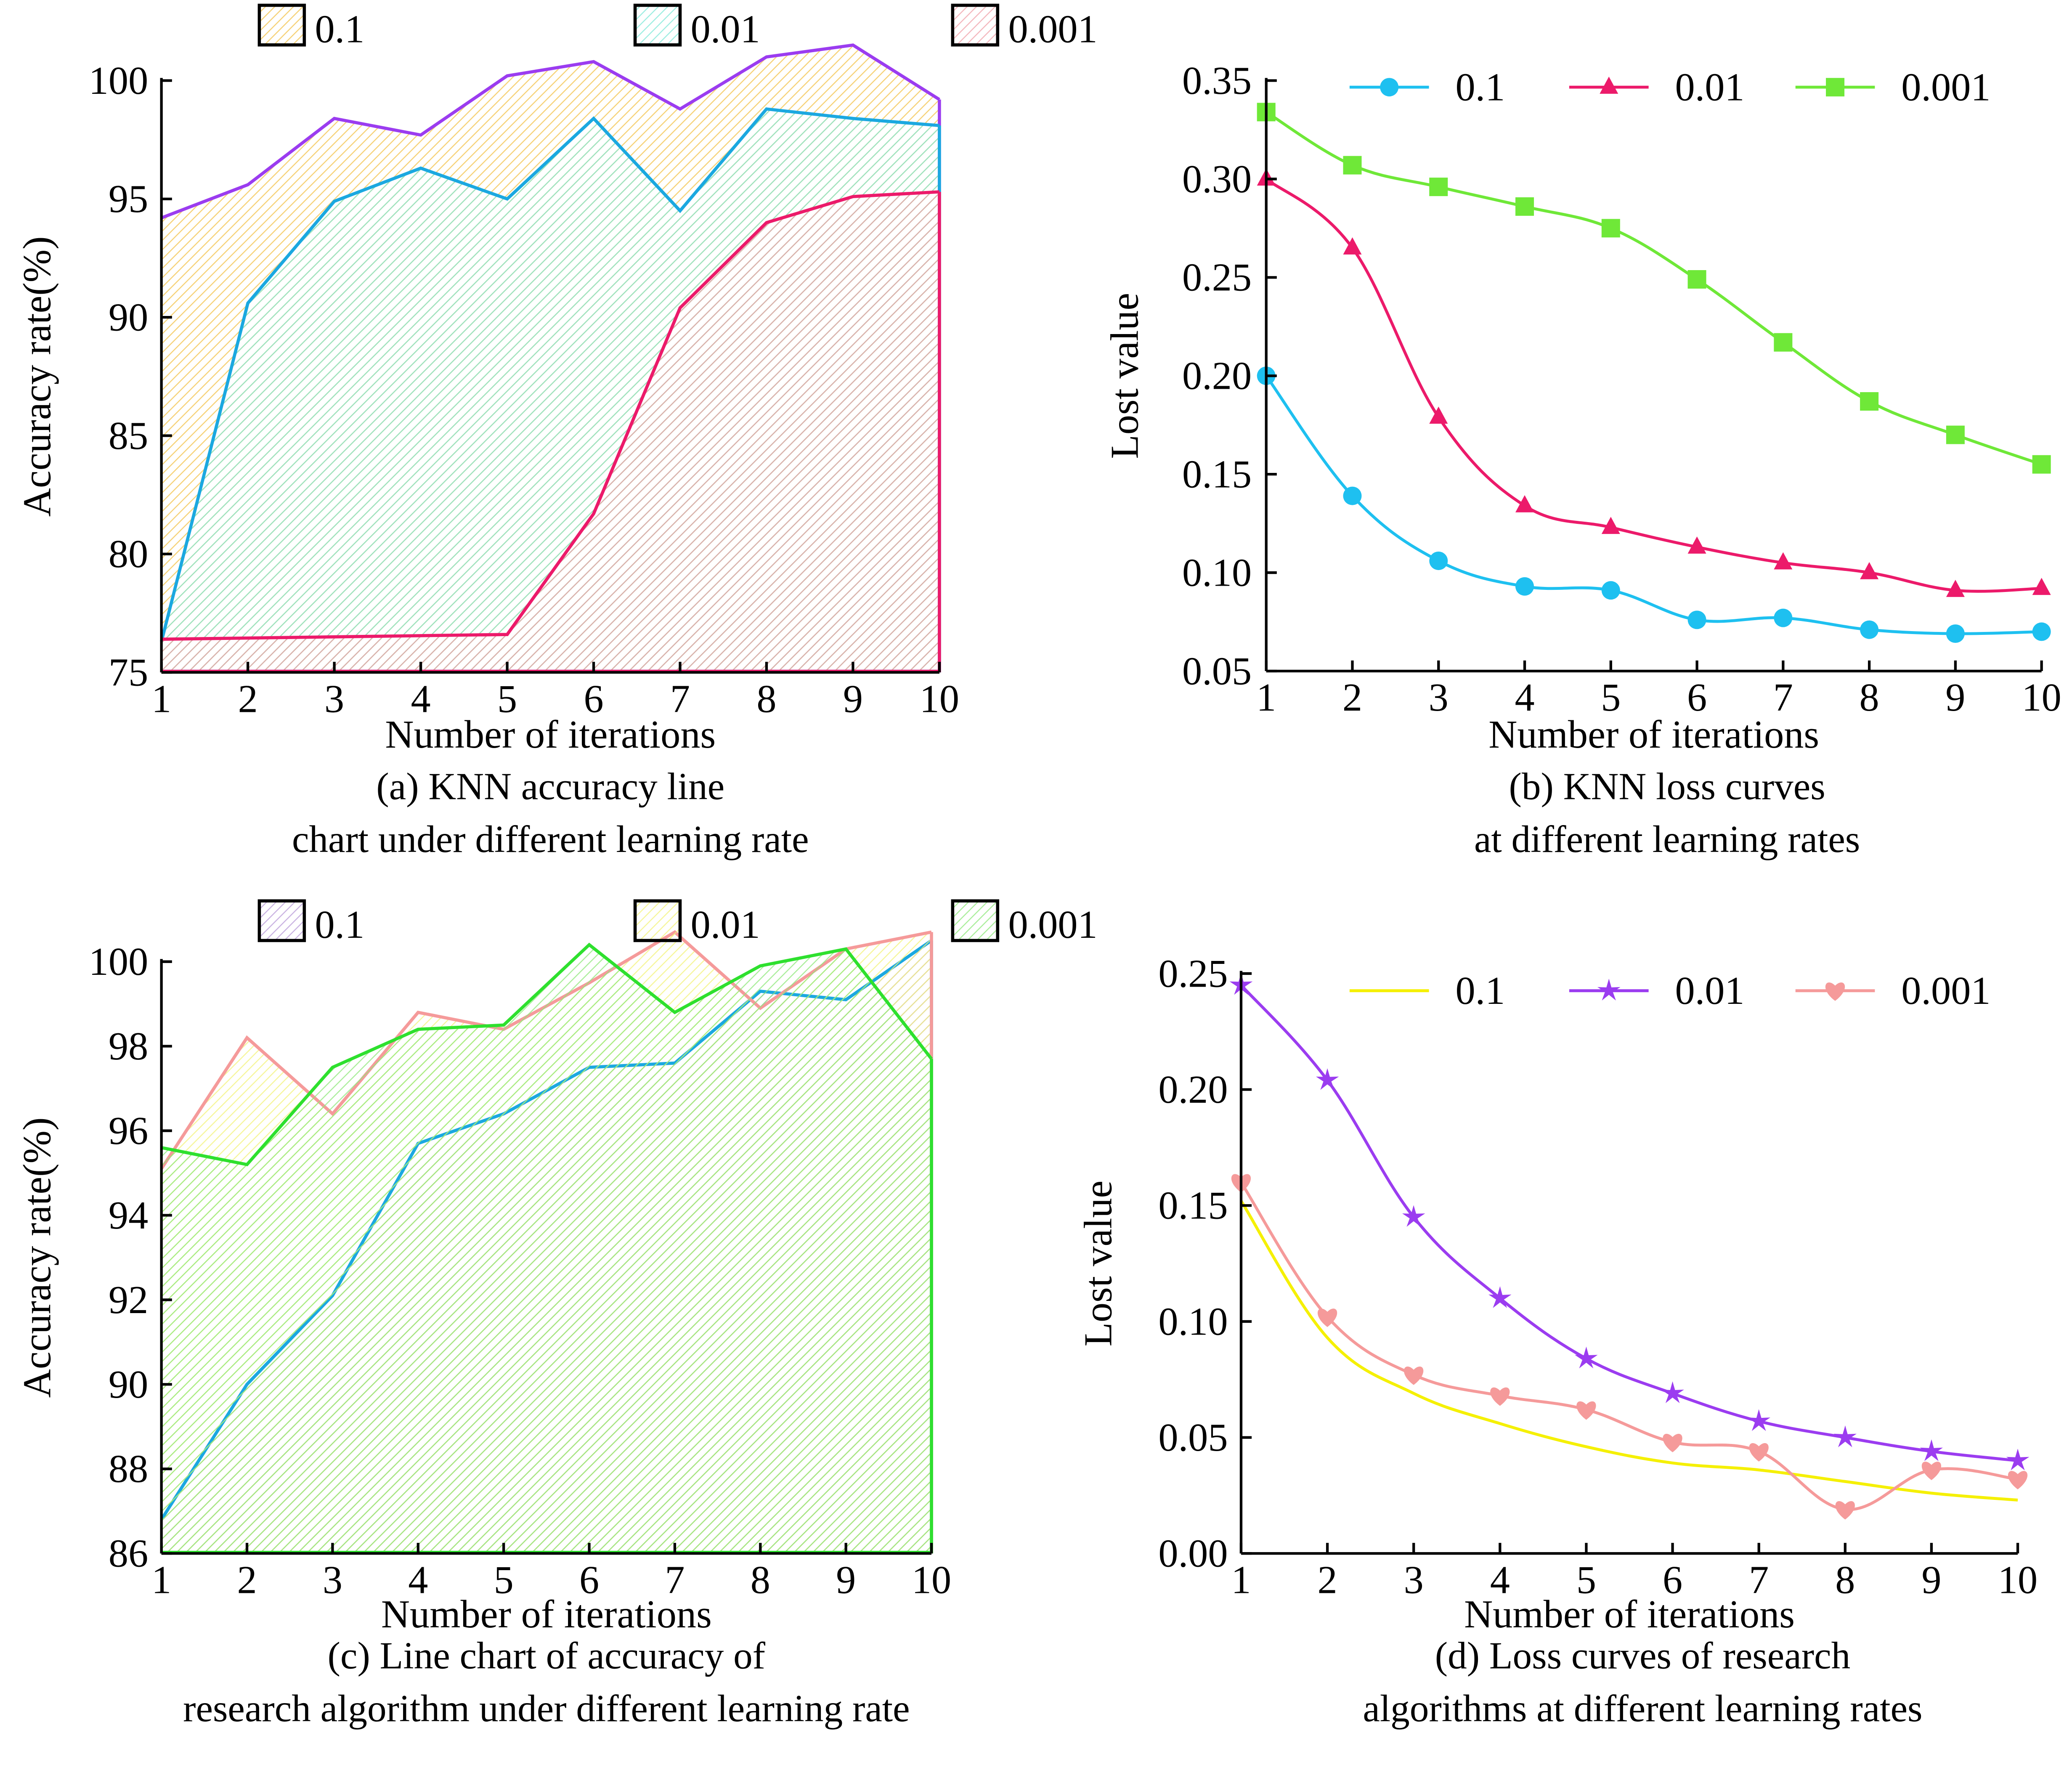 The height and width of the screenshot is (1778, 2072). Describe the element at coordinates (128, 1300) in the screenshot. I see `y-tick-label: 92` at that location.